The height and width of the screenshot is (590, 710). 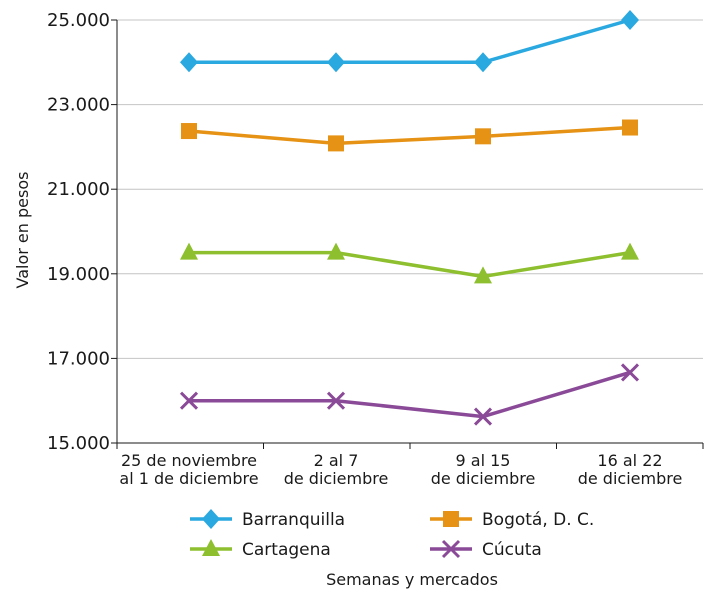 I want to click on y-tick-label: 25.000, so click(x=78, y=20).